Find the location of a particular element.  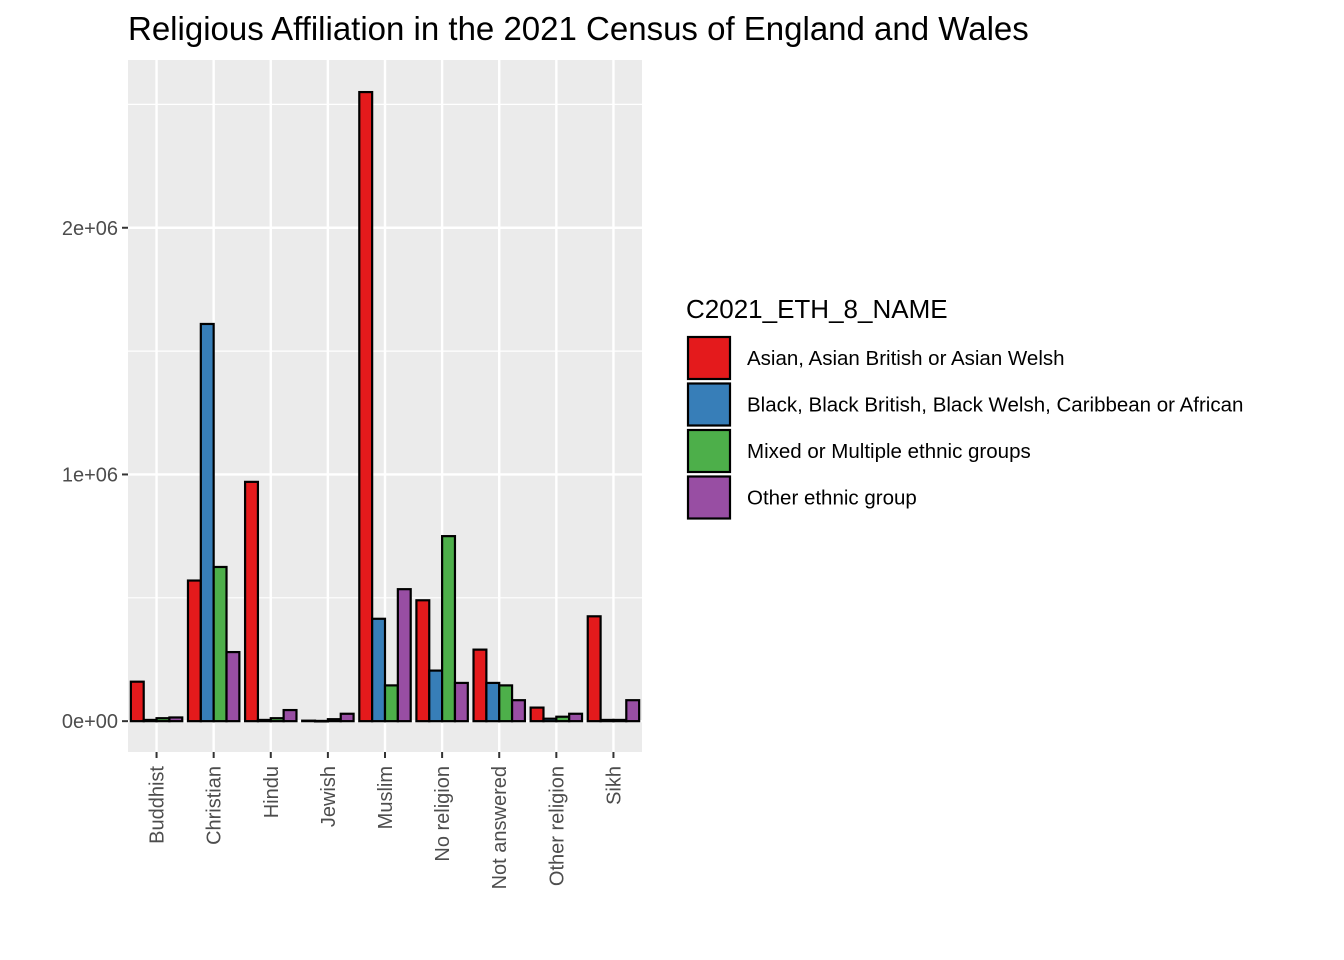

legend-label: Asian, Asian British or Asian Welsh is located at coordinates (906, 358).